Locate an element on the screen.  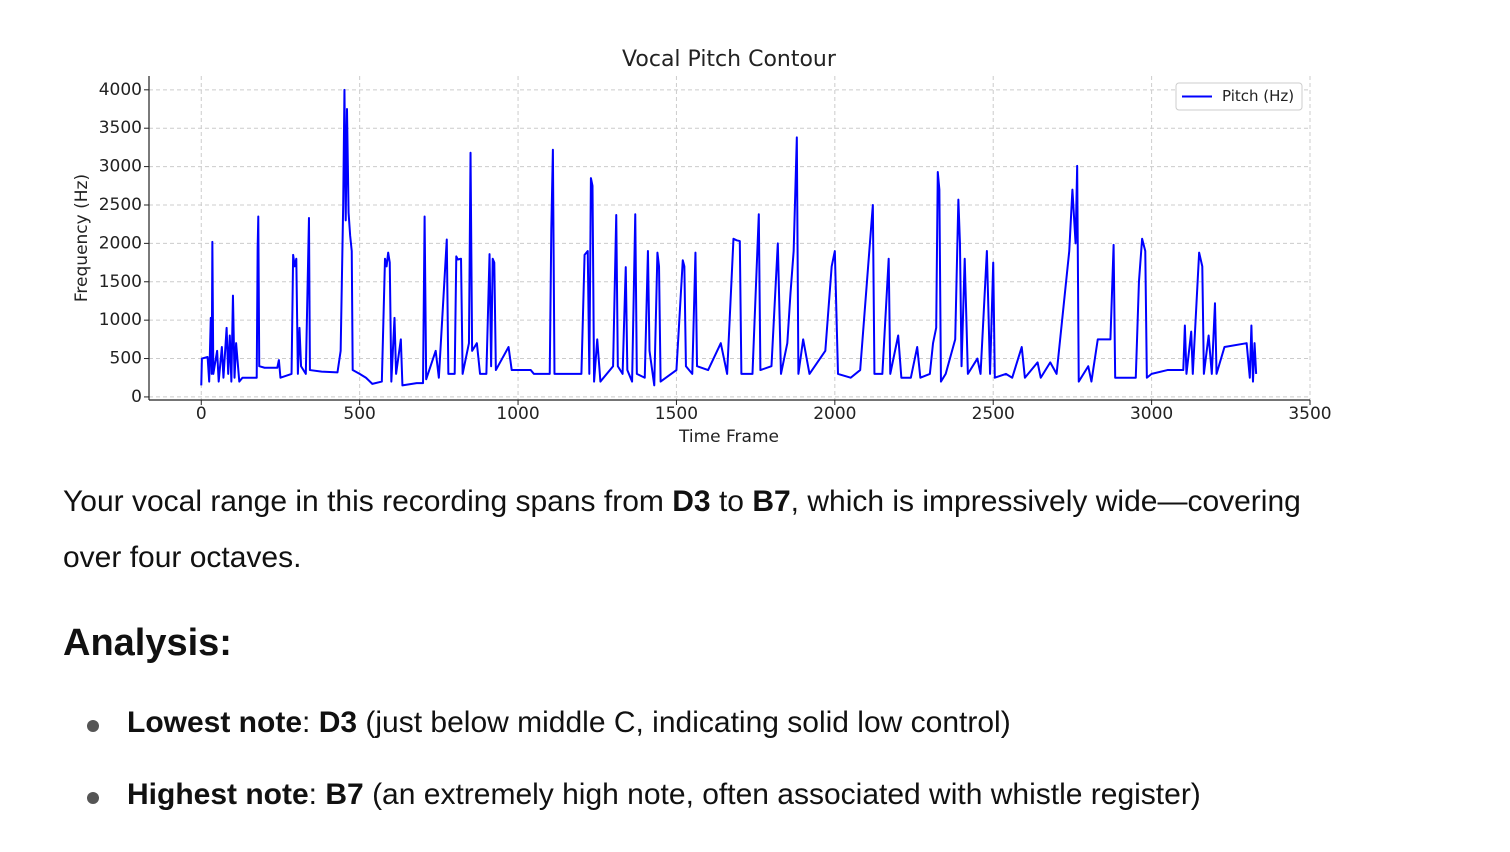
x-tick-label: 2500 is located at coordinates (993, 414).